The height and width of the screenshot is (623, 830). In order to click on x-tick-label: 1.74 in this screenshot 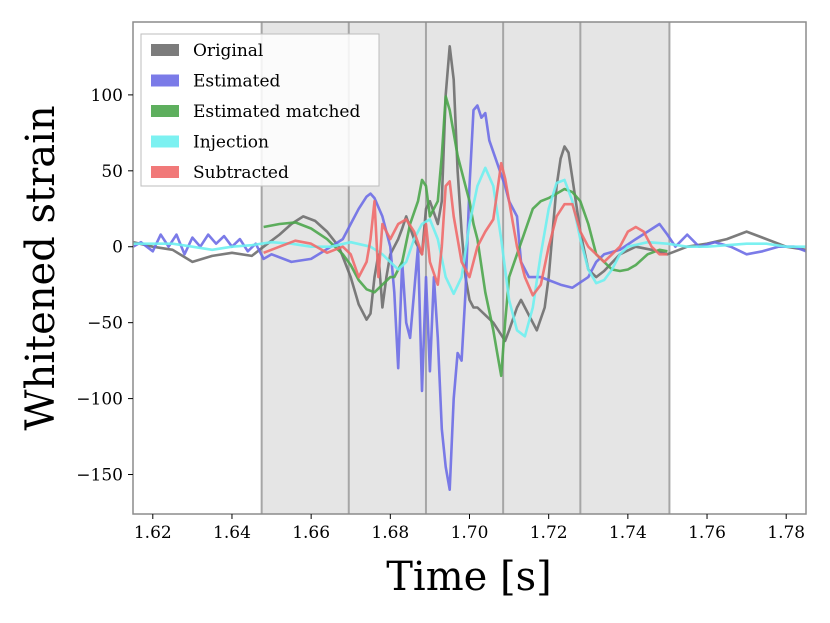, I will do `click(628, 533)`.